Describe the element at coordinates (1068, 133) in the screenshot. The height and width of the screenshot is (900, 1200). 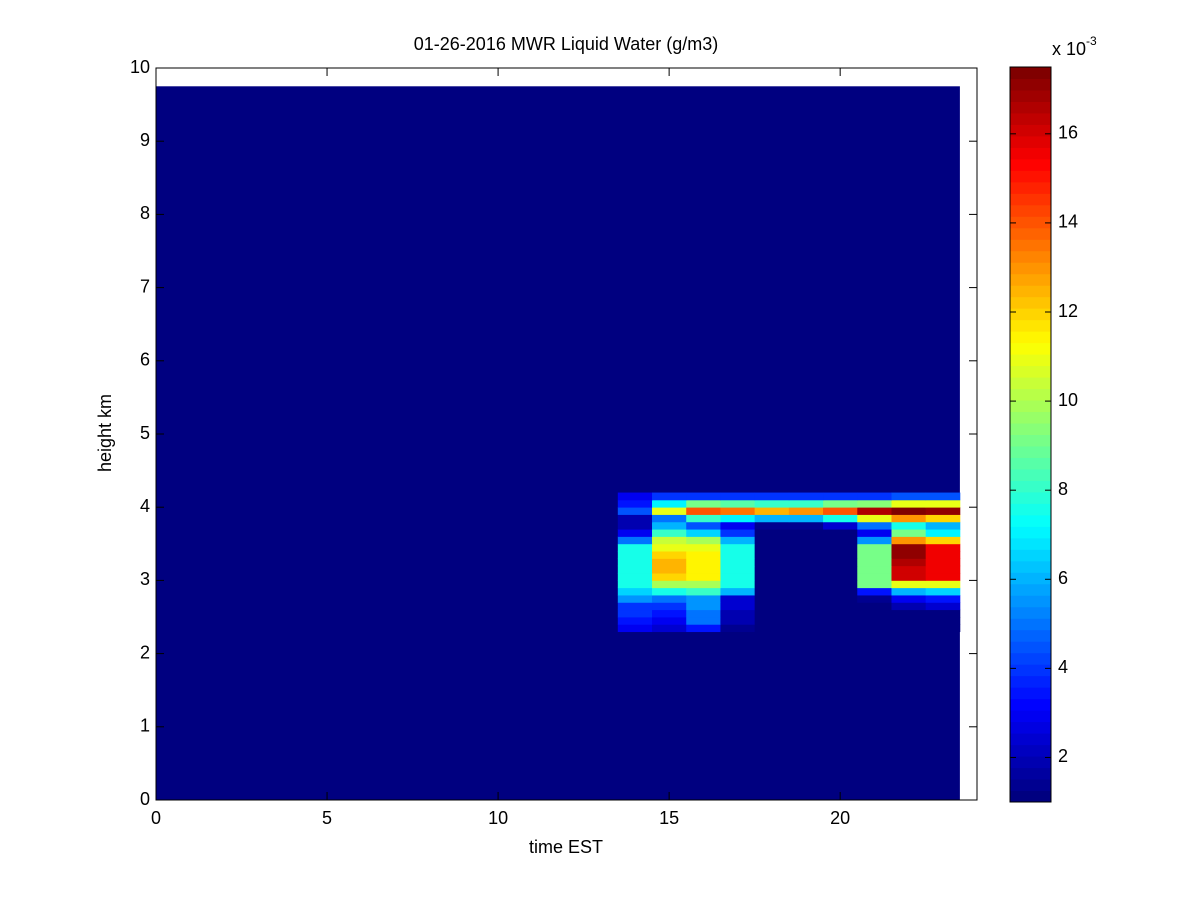
I see `colorbar-tick-label: 16` at that location.